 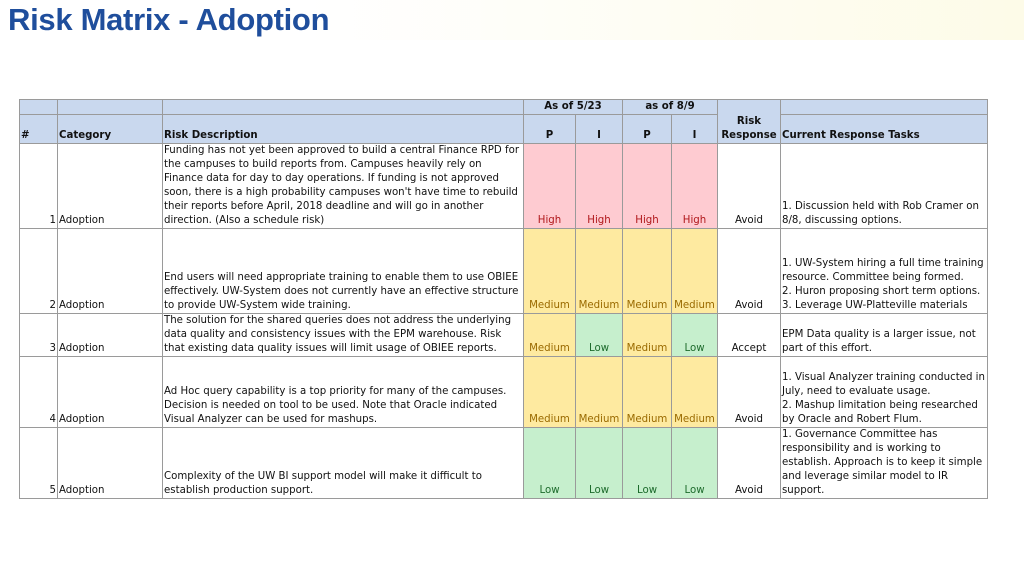 What do you see at coordinates (647, 186) in the screenshot?
I see `probability-8-9: High` at bounding box center [647, 186].